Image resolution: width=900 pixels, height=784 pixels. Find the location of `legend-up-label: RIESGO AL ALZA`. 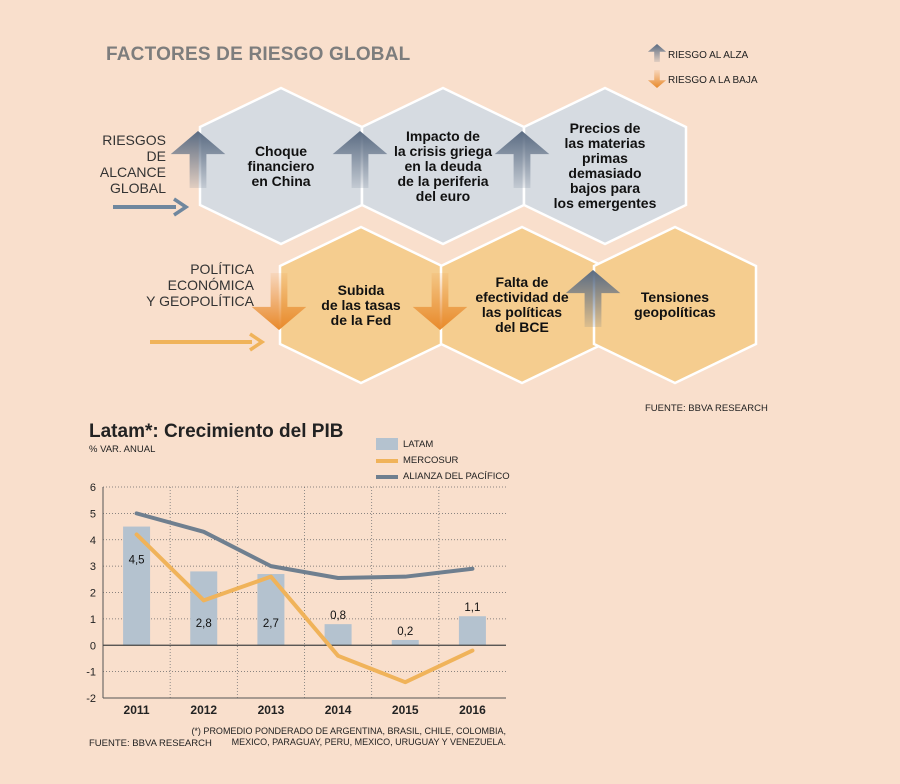

legend-up-label: RIESGO AL ALZA is located at coordinates (708, 55).